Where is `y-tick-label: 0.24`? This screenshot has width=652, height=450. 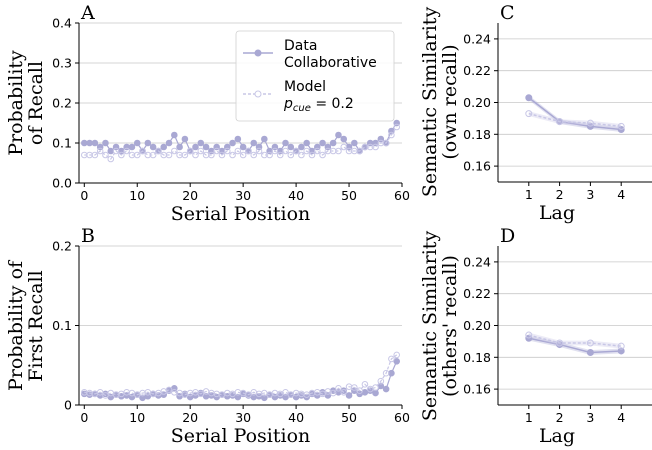
y-tick-label: 0.24 is located at coordinates (477, 38).